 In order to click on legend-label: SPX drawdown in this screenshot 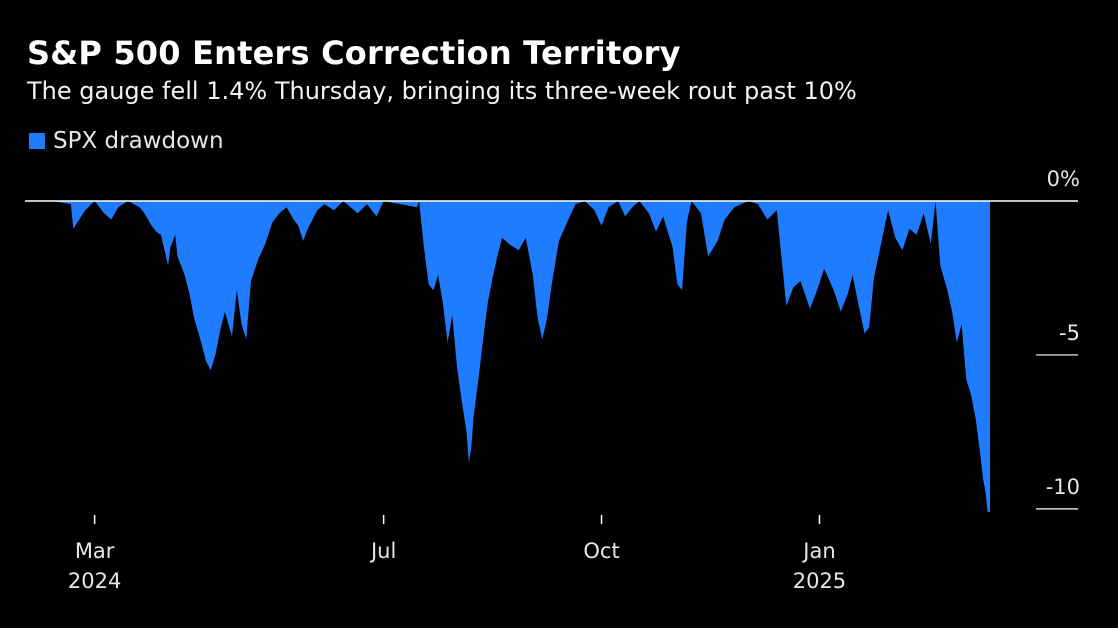, I will do `click(138, 141)`.